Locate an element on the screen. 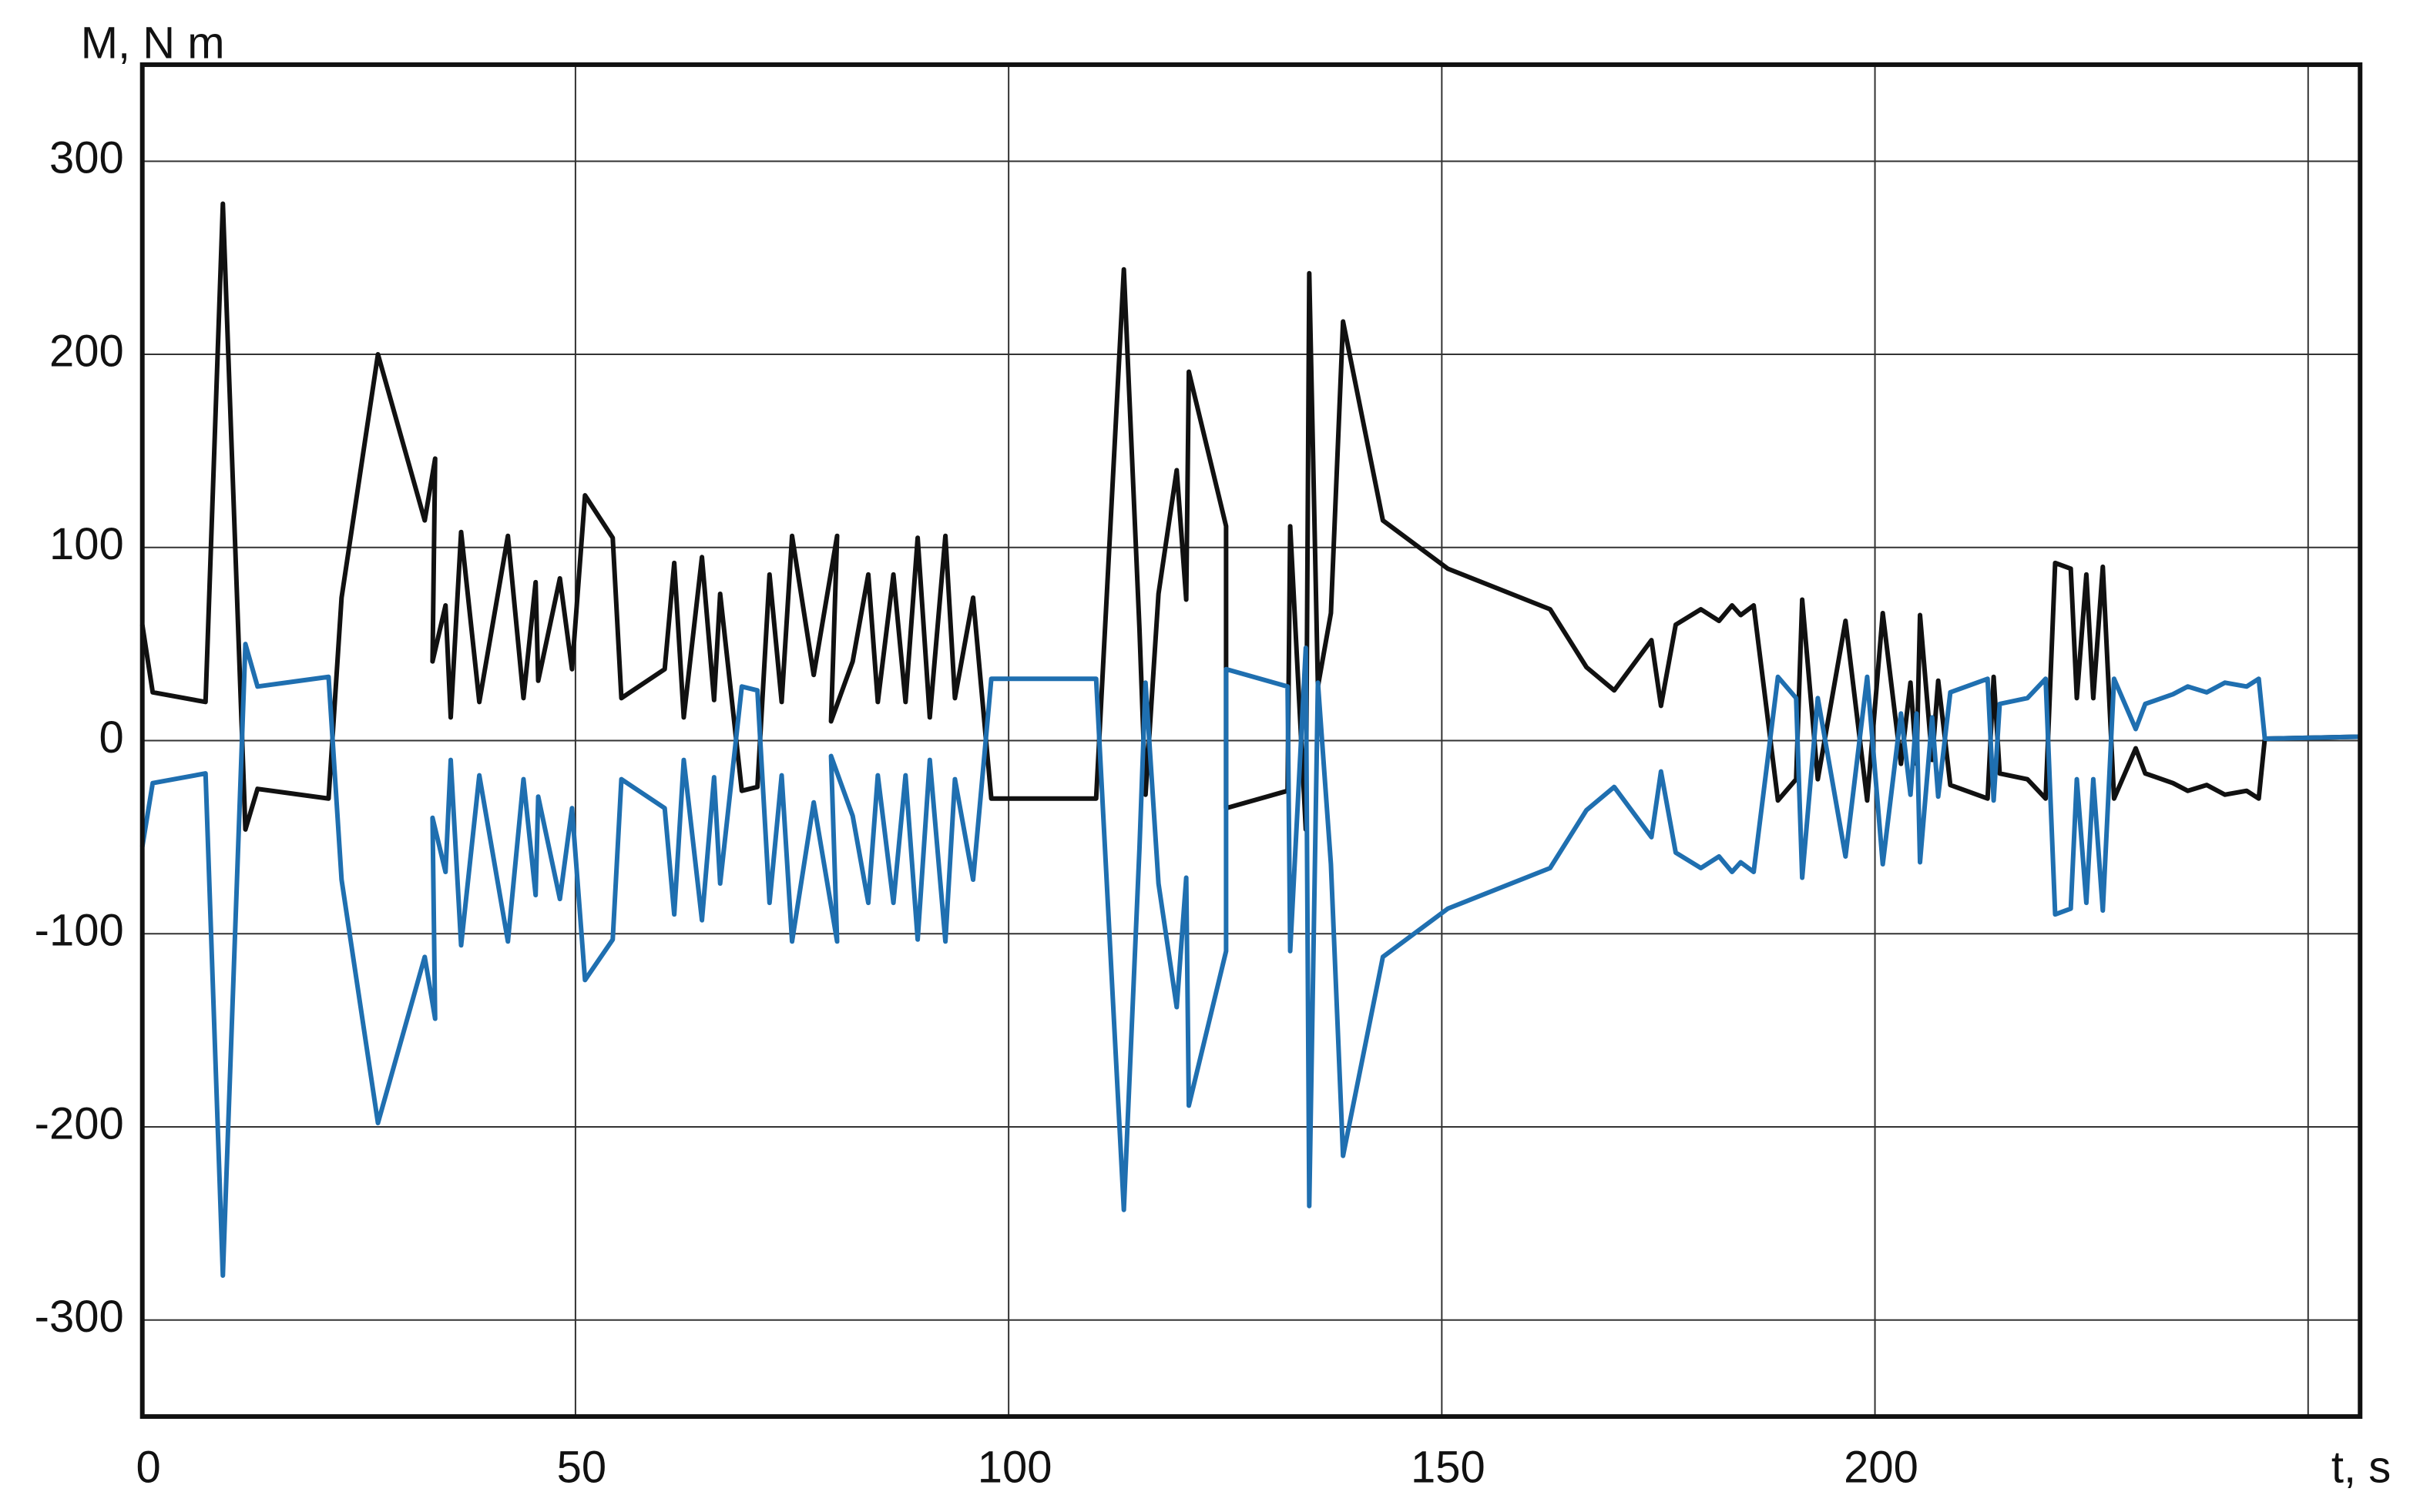 The height and width of the screenshot is (1512, 2410). y-tick-label: 0 is located at coordinates (111, 738).